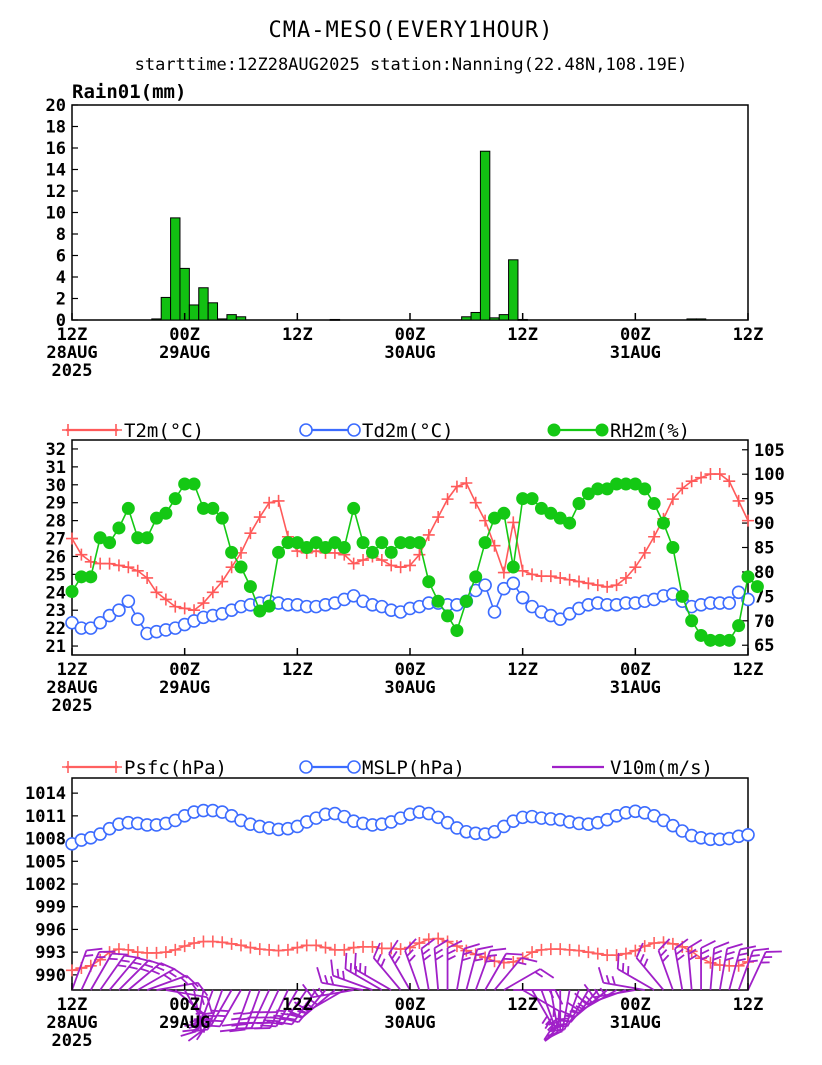 This screenshot has width=822, height=1065. What do you see at coordinates (72, 1005) in the screenshot?
I see `pres-xtick-label: 12Z` at bounding box center [72, 1005].